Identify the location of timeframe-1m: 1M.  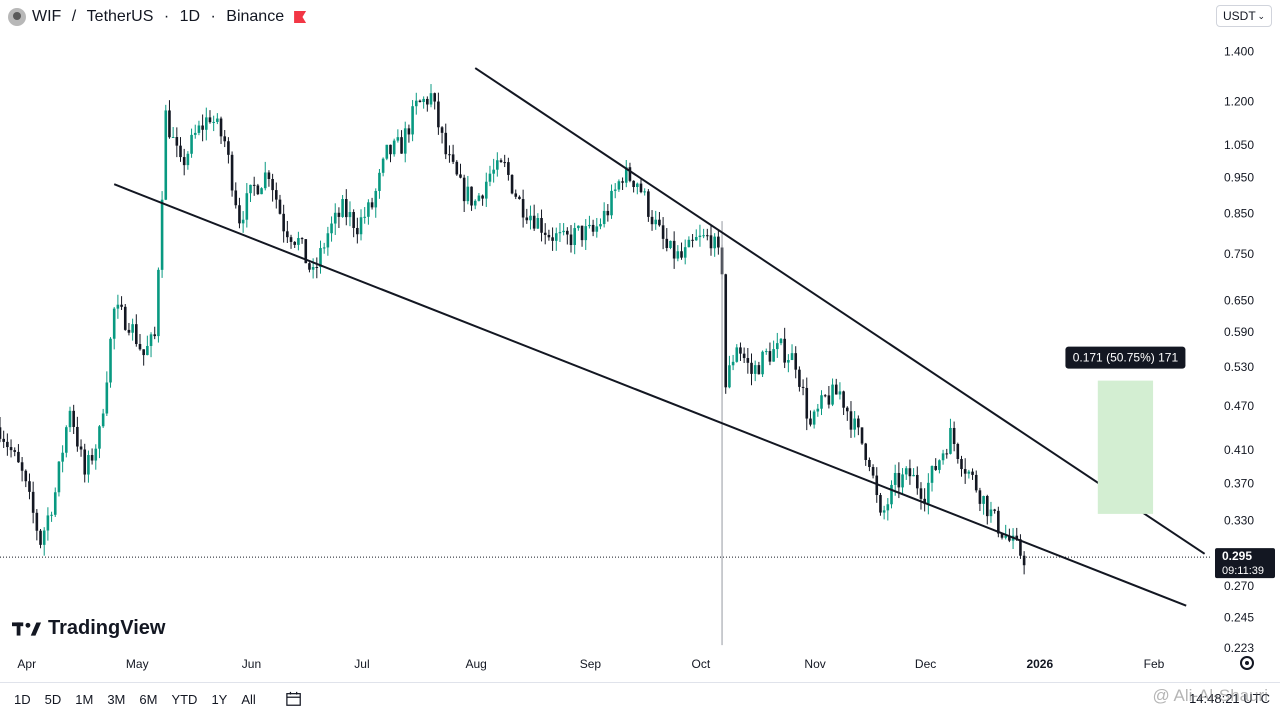
(84, 699).